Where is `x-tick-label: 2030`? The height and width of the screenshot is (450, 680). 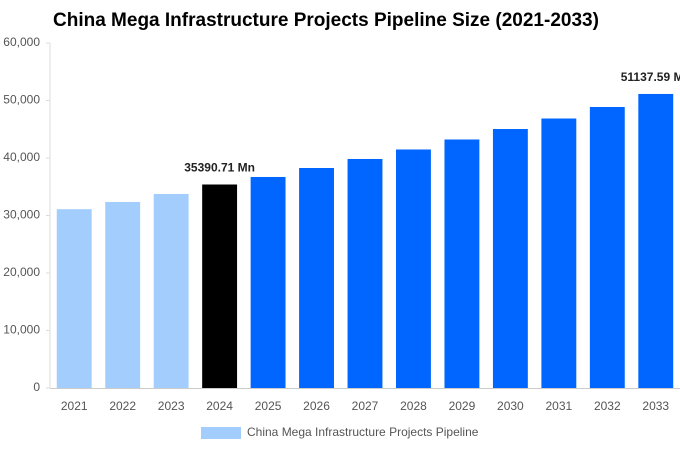
x-tick-label: 2030 is located at coordinates (510, 406).